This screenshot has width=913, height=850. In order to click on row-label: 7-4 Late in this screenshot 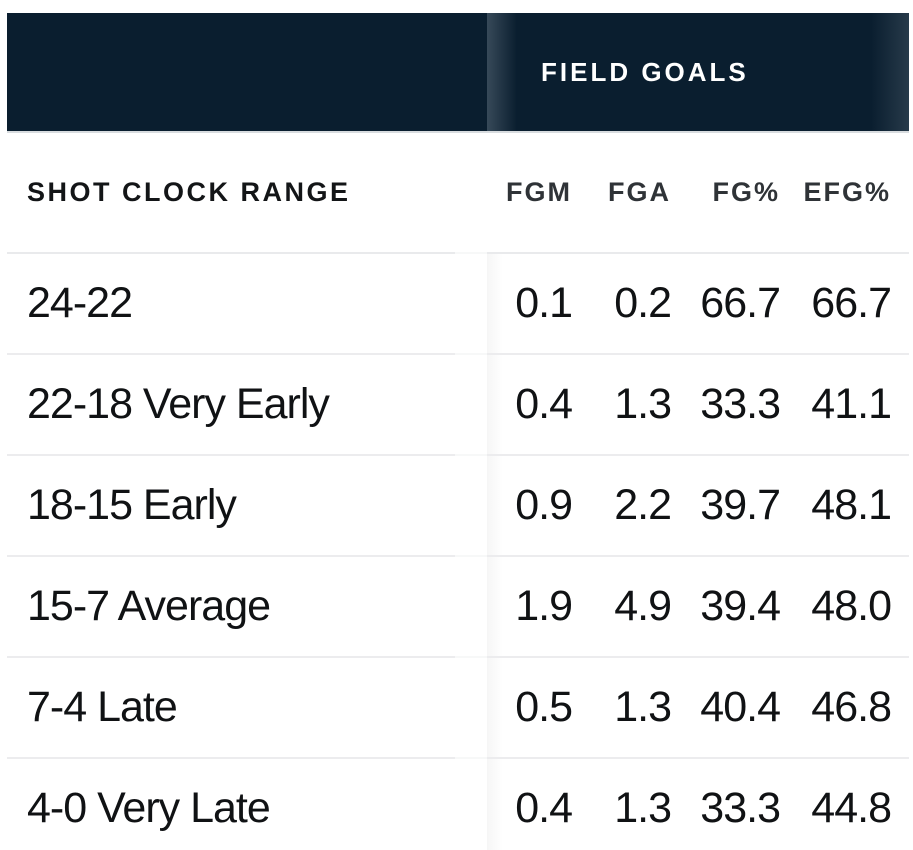, I will do `click(102, 707)`.